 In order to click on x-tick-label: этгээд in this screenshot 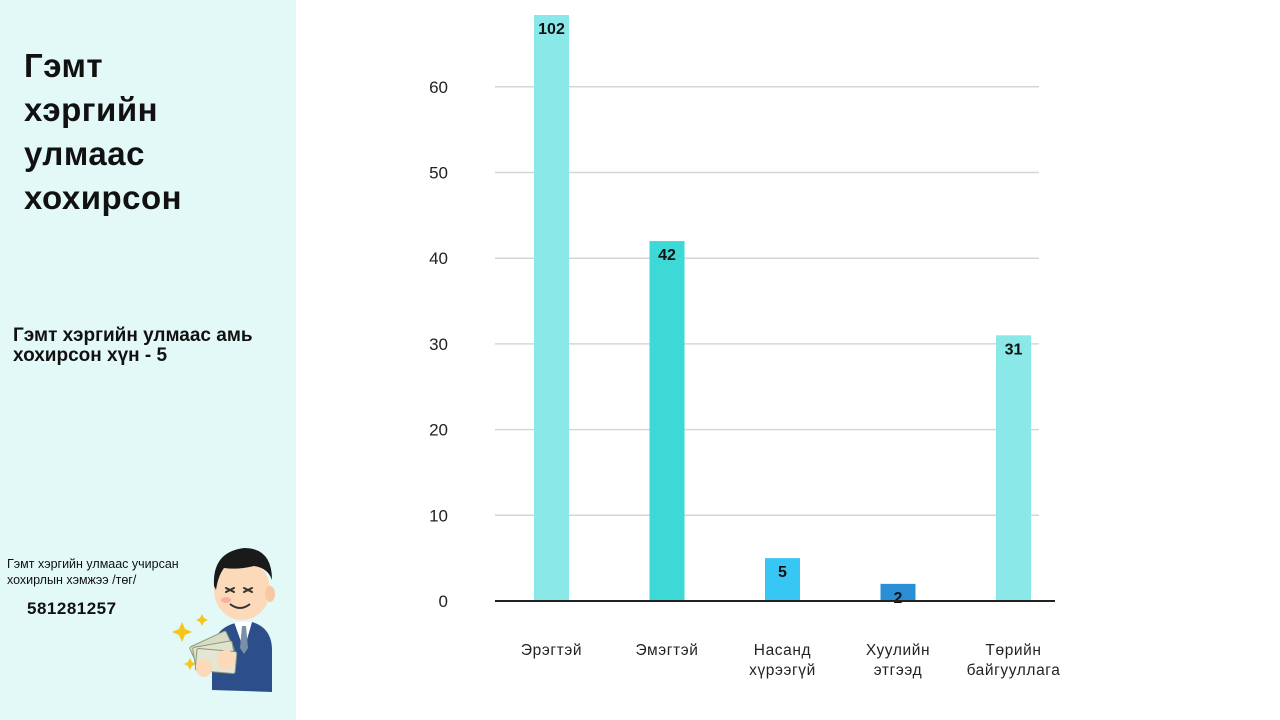, I will do `click(898, 670)`.